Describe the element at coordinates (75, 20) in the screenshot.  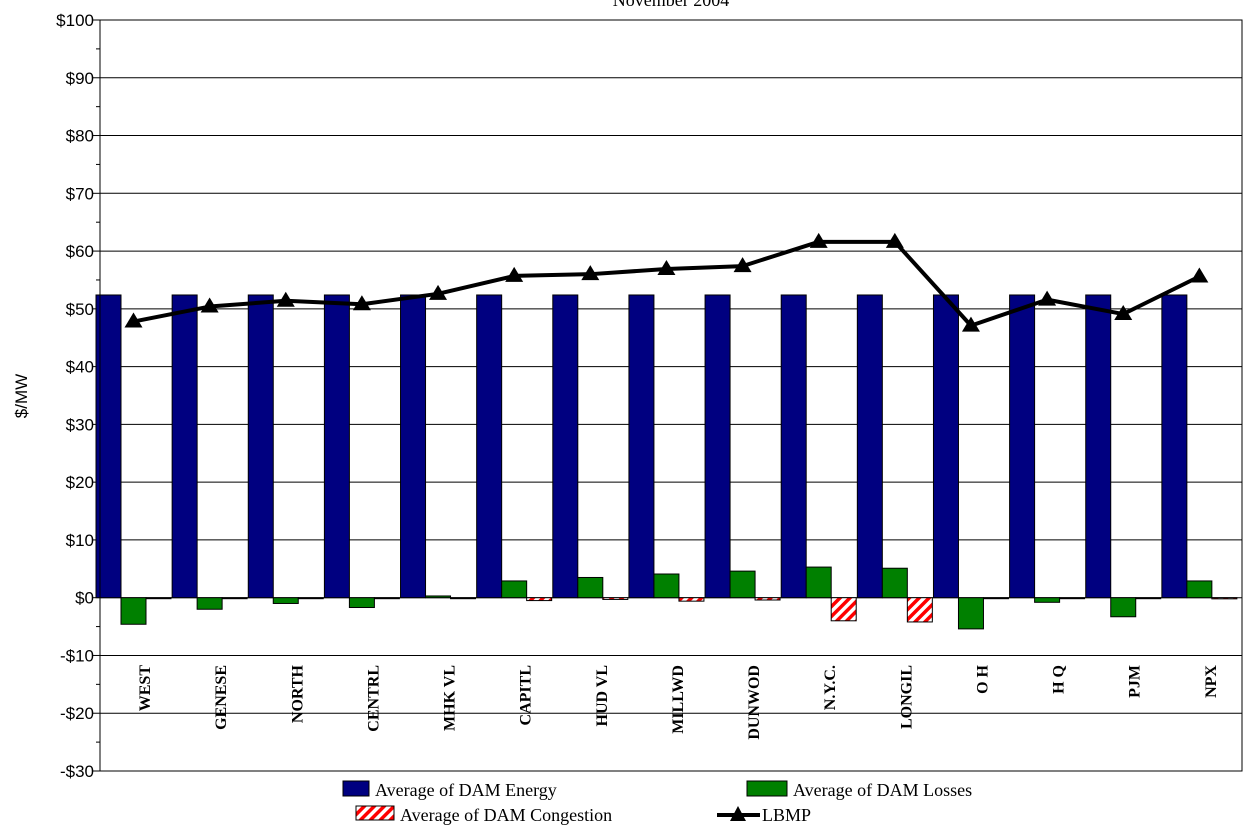
I see `y-tick-label: $100` at that location.